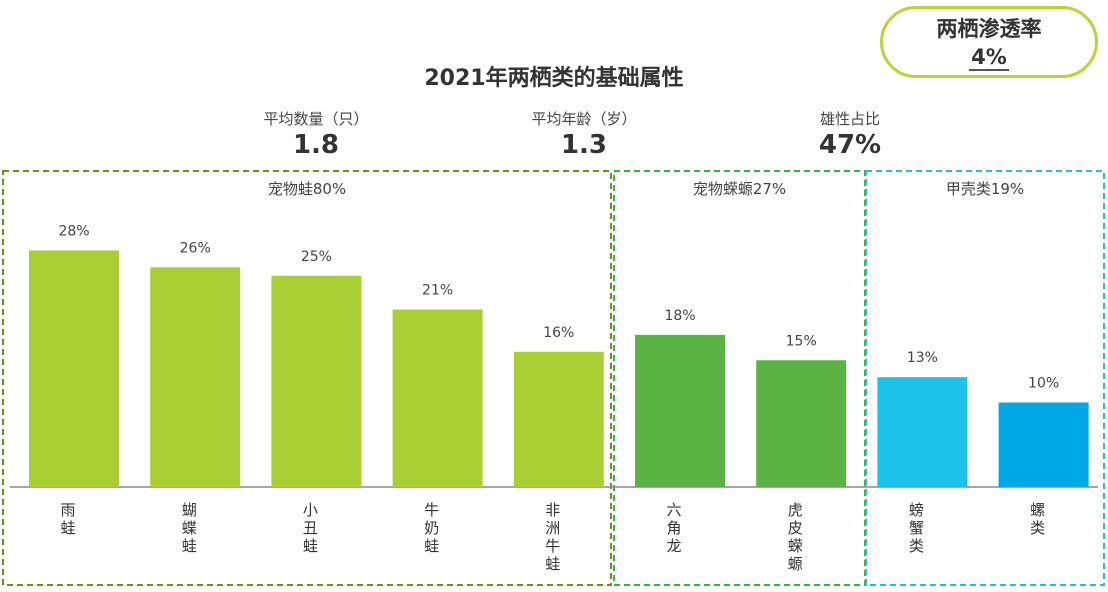 The height and width of the screenshot is (592, 1108). What do you see at coordinates (739, 189) in the screenshot?
I see `group-label: 宠物蝾螈27%` at bounding box center [739, 189].